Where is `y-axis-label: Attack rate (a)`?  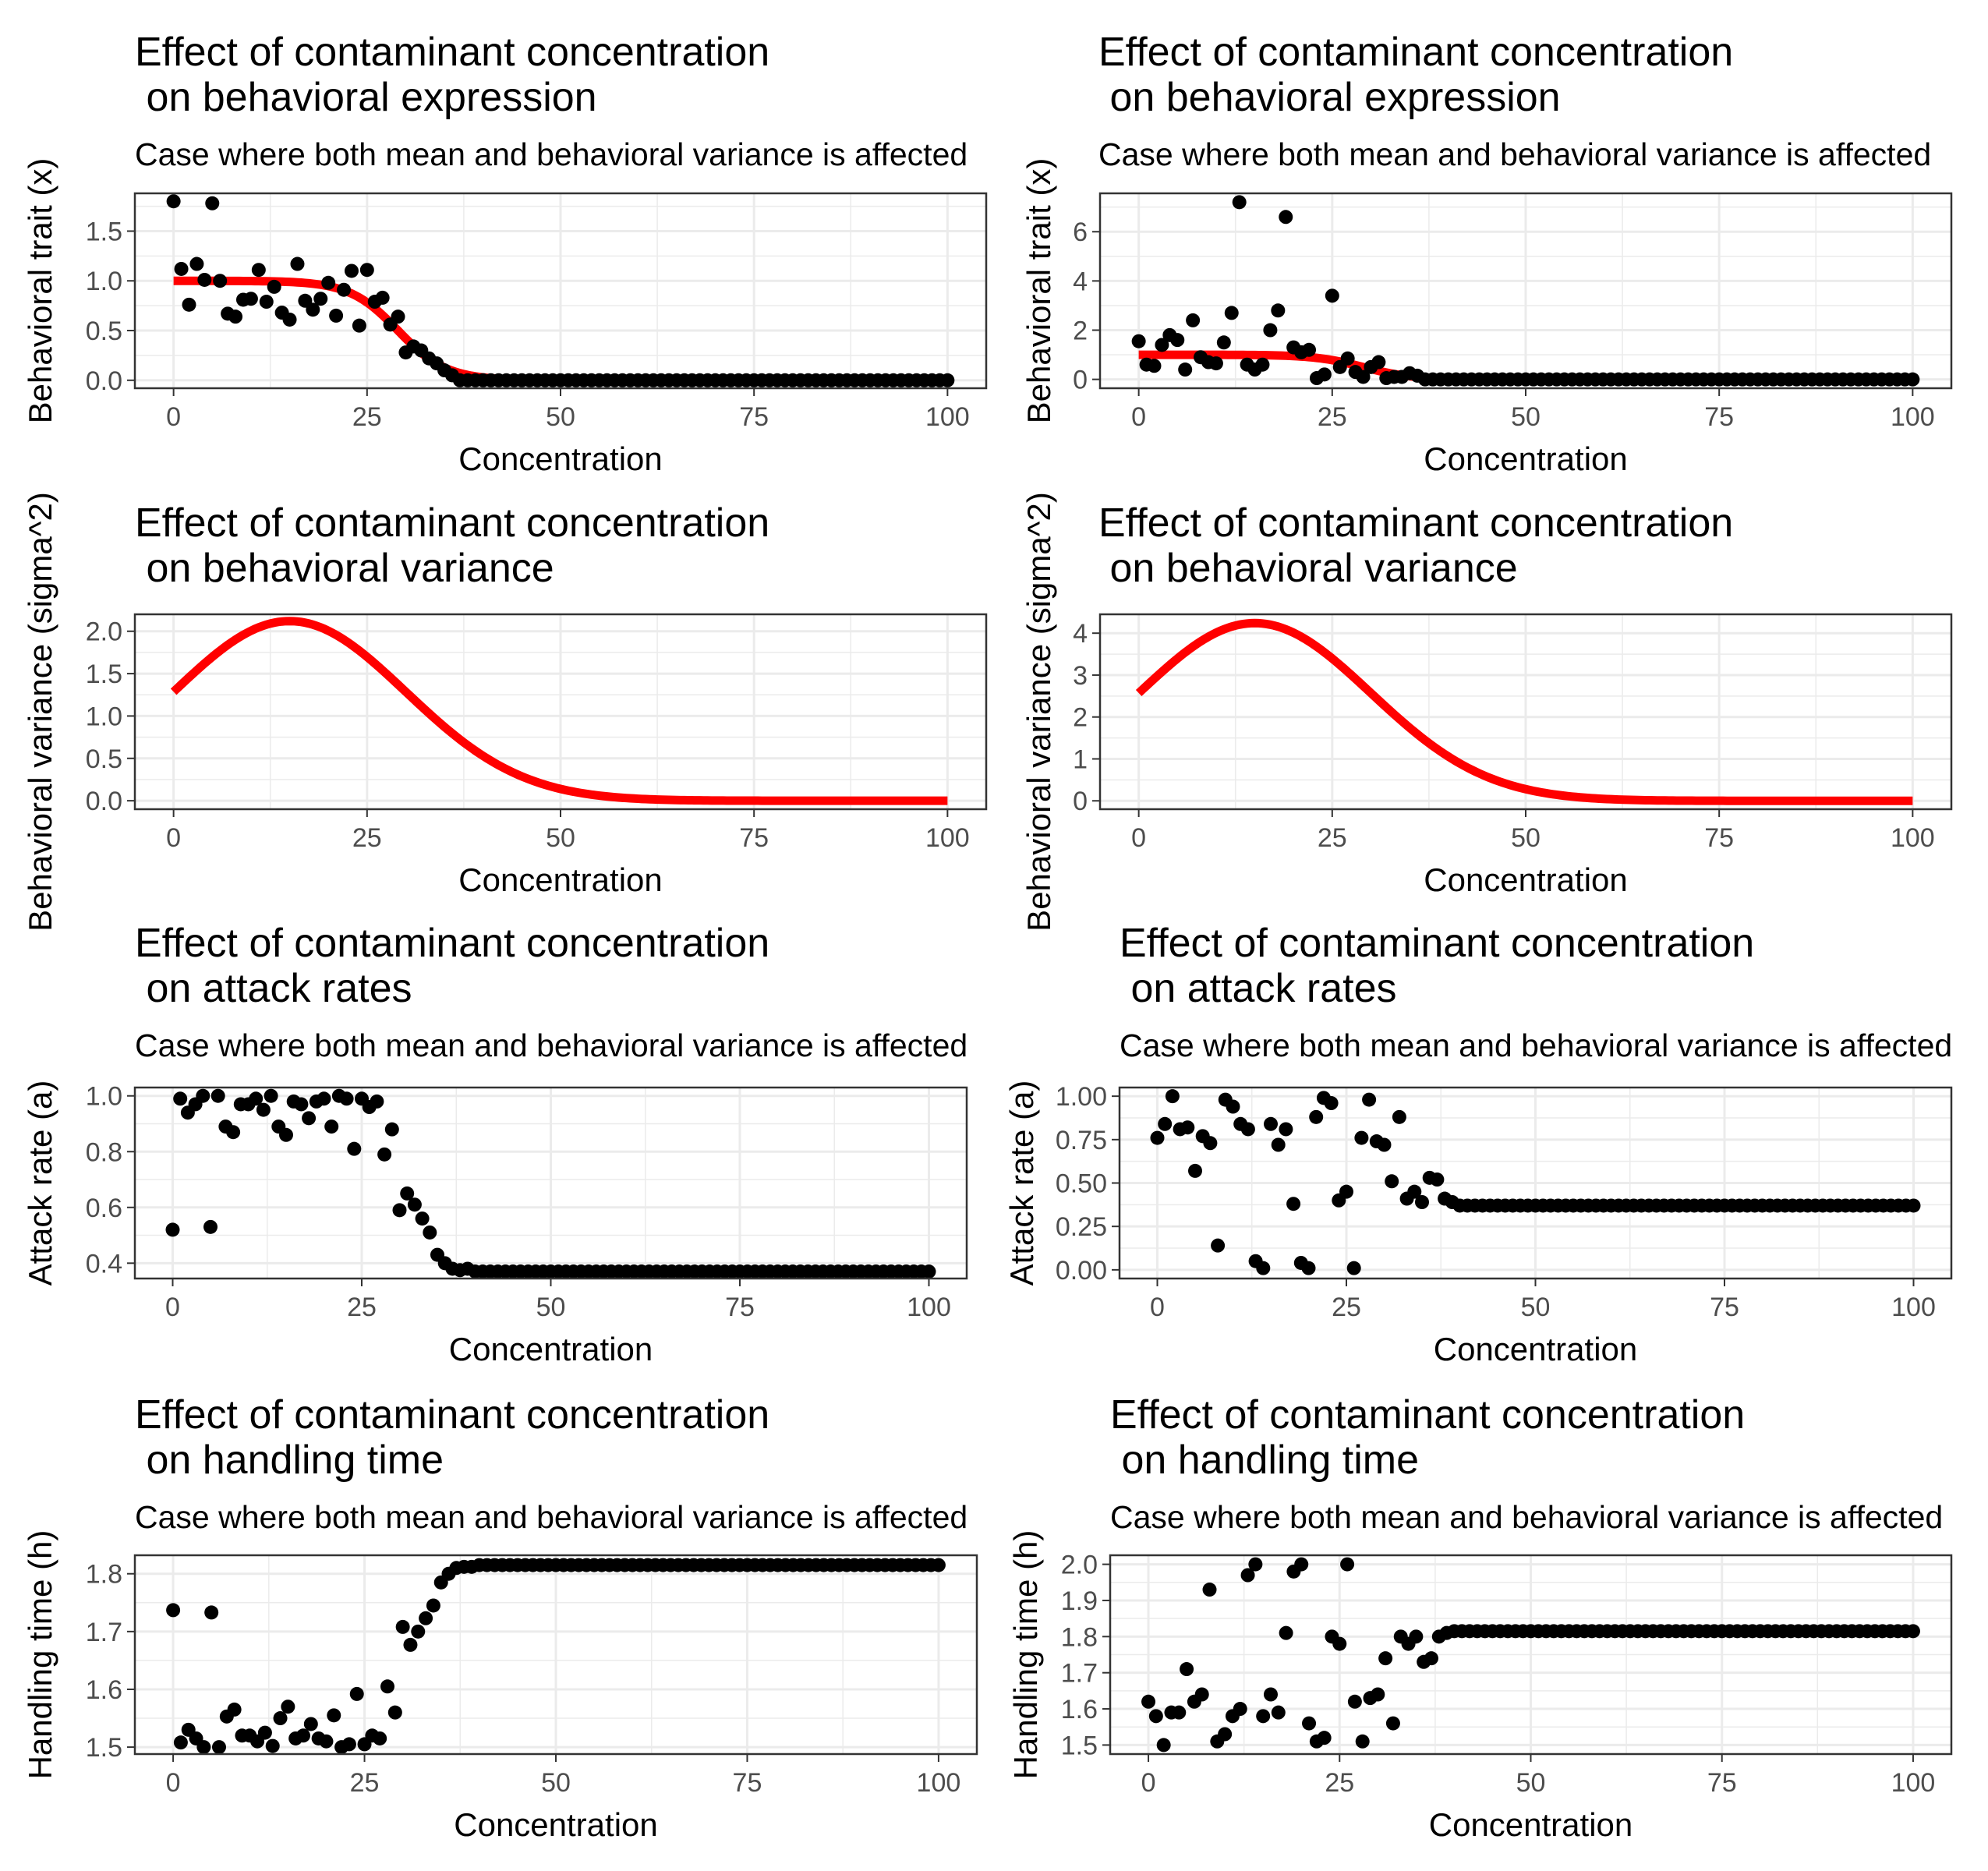 y-axis-label: Attack rate (a) is located at coordinates (40, 1183).